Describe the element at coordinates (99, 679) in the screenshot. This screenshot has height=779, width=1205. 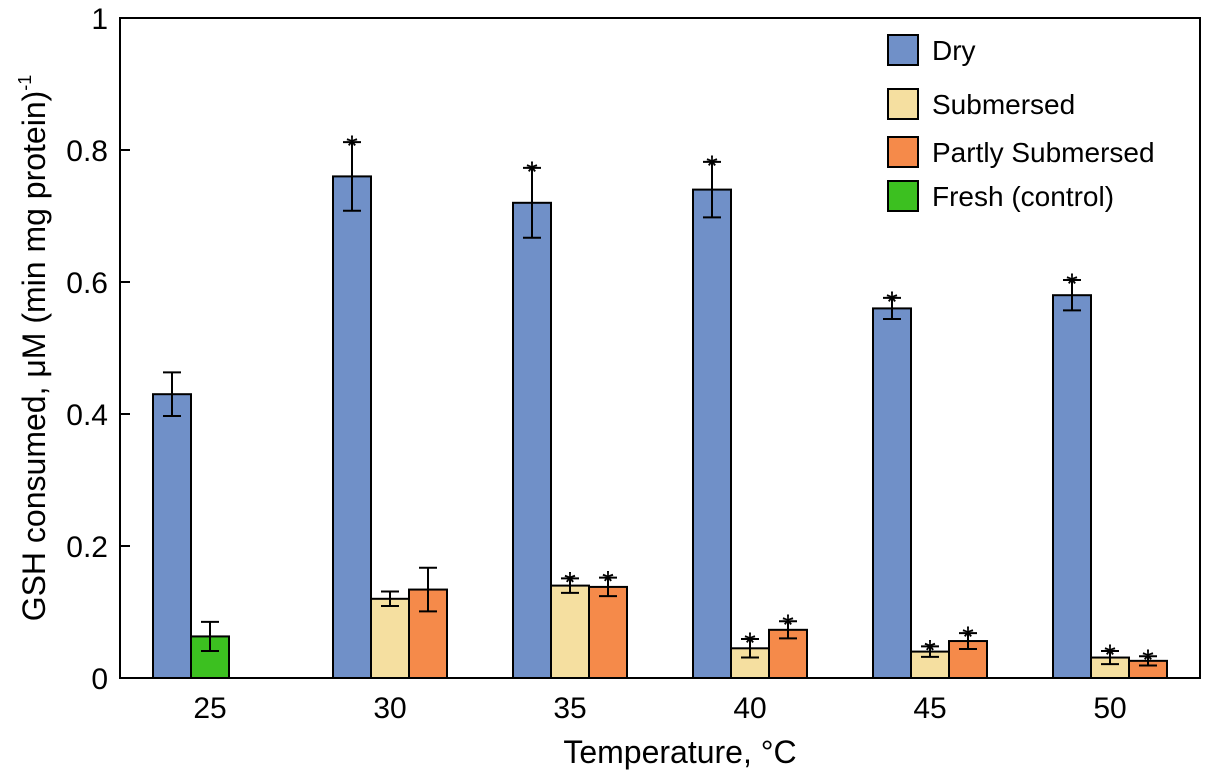
I see `y-tick-label: 0` at that location.